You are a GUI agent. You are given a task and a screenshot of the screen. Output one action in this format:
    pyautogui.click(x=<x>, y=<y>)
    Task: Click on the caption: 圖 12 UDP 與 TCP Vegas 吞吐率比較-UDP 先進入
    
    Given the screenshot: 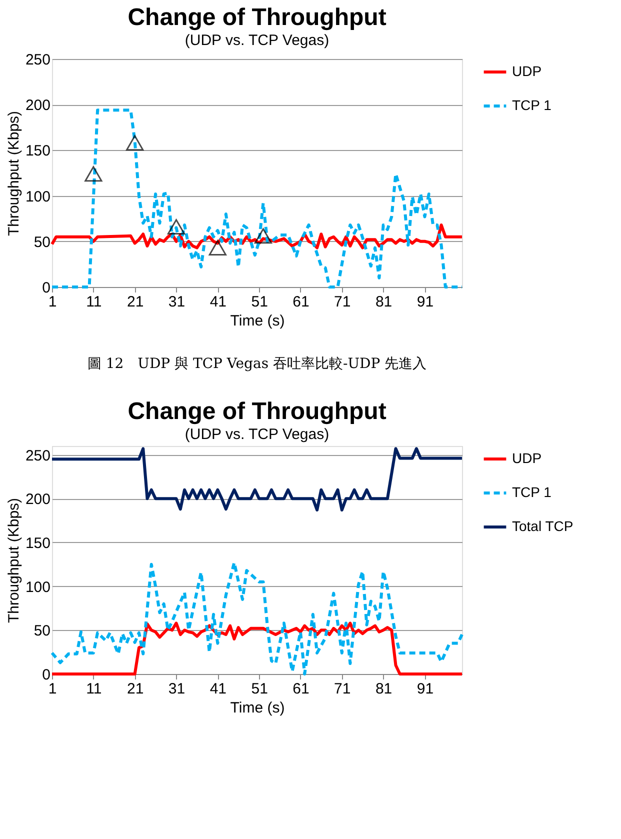 What is the action you would take?
    pyautogui.click(x=257, y=364)
    